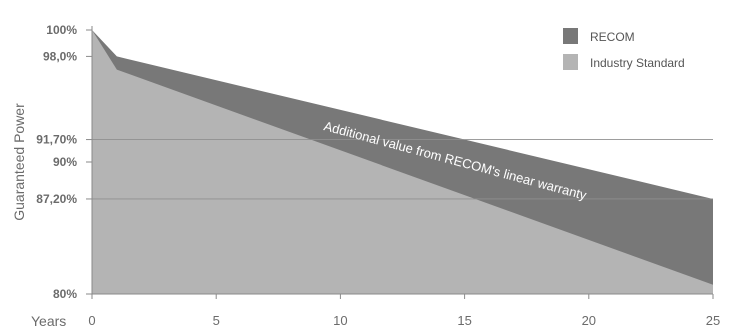 This screenshot has height=329, width=738. Describe the element at coordinates (65, 294) in the screenshot. I see `y-tick-label-5: 80%` at that location.